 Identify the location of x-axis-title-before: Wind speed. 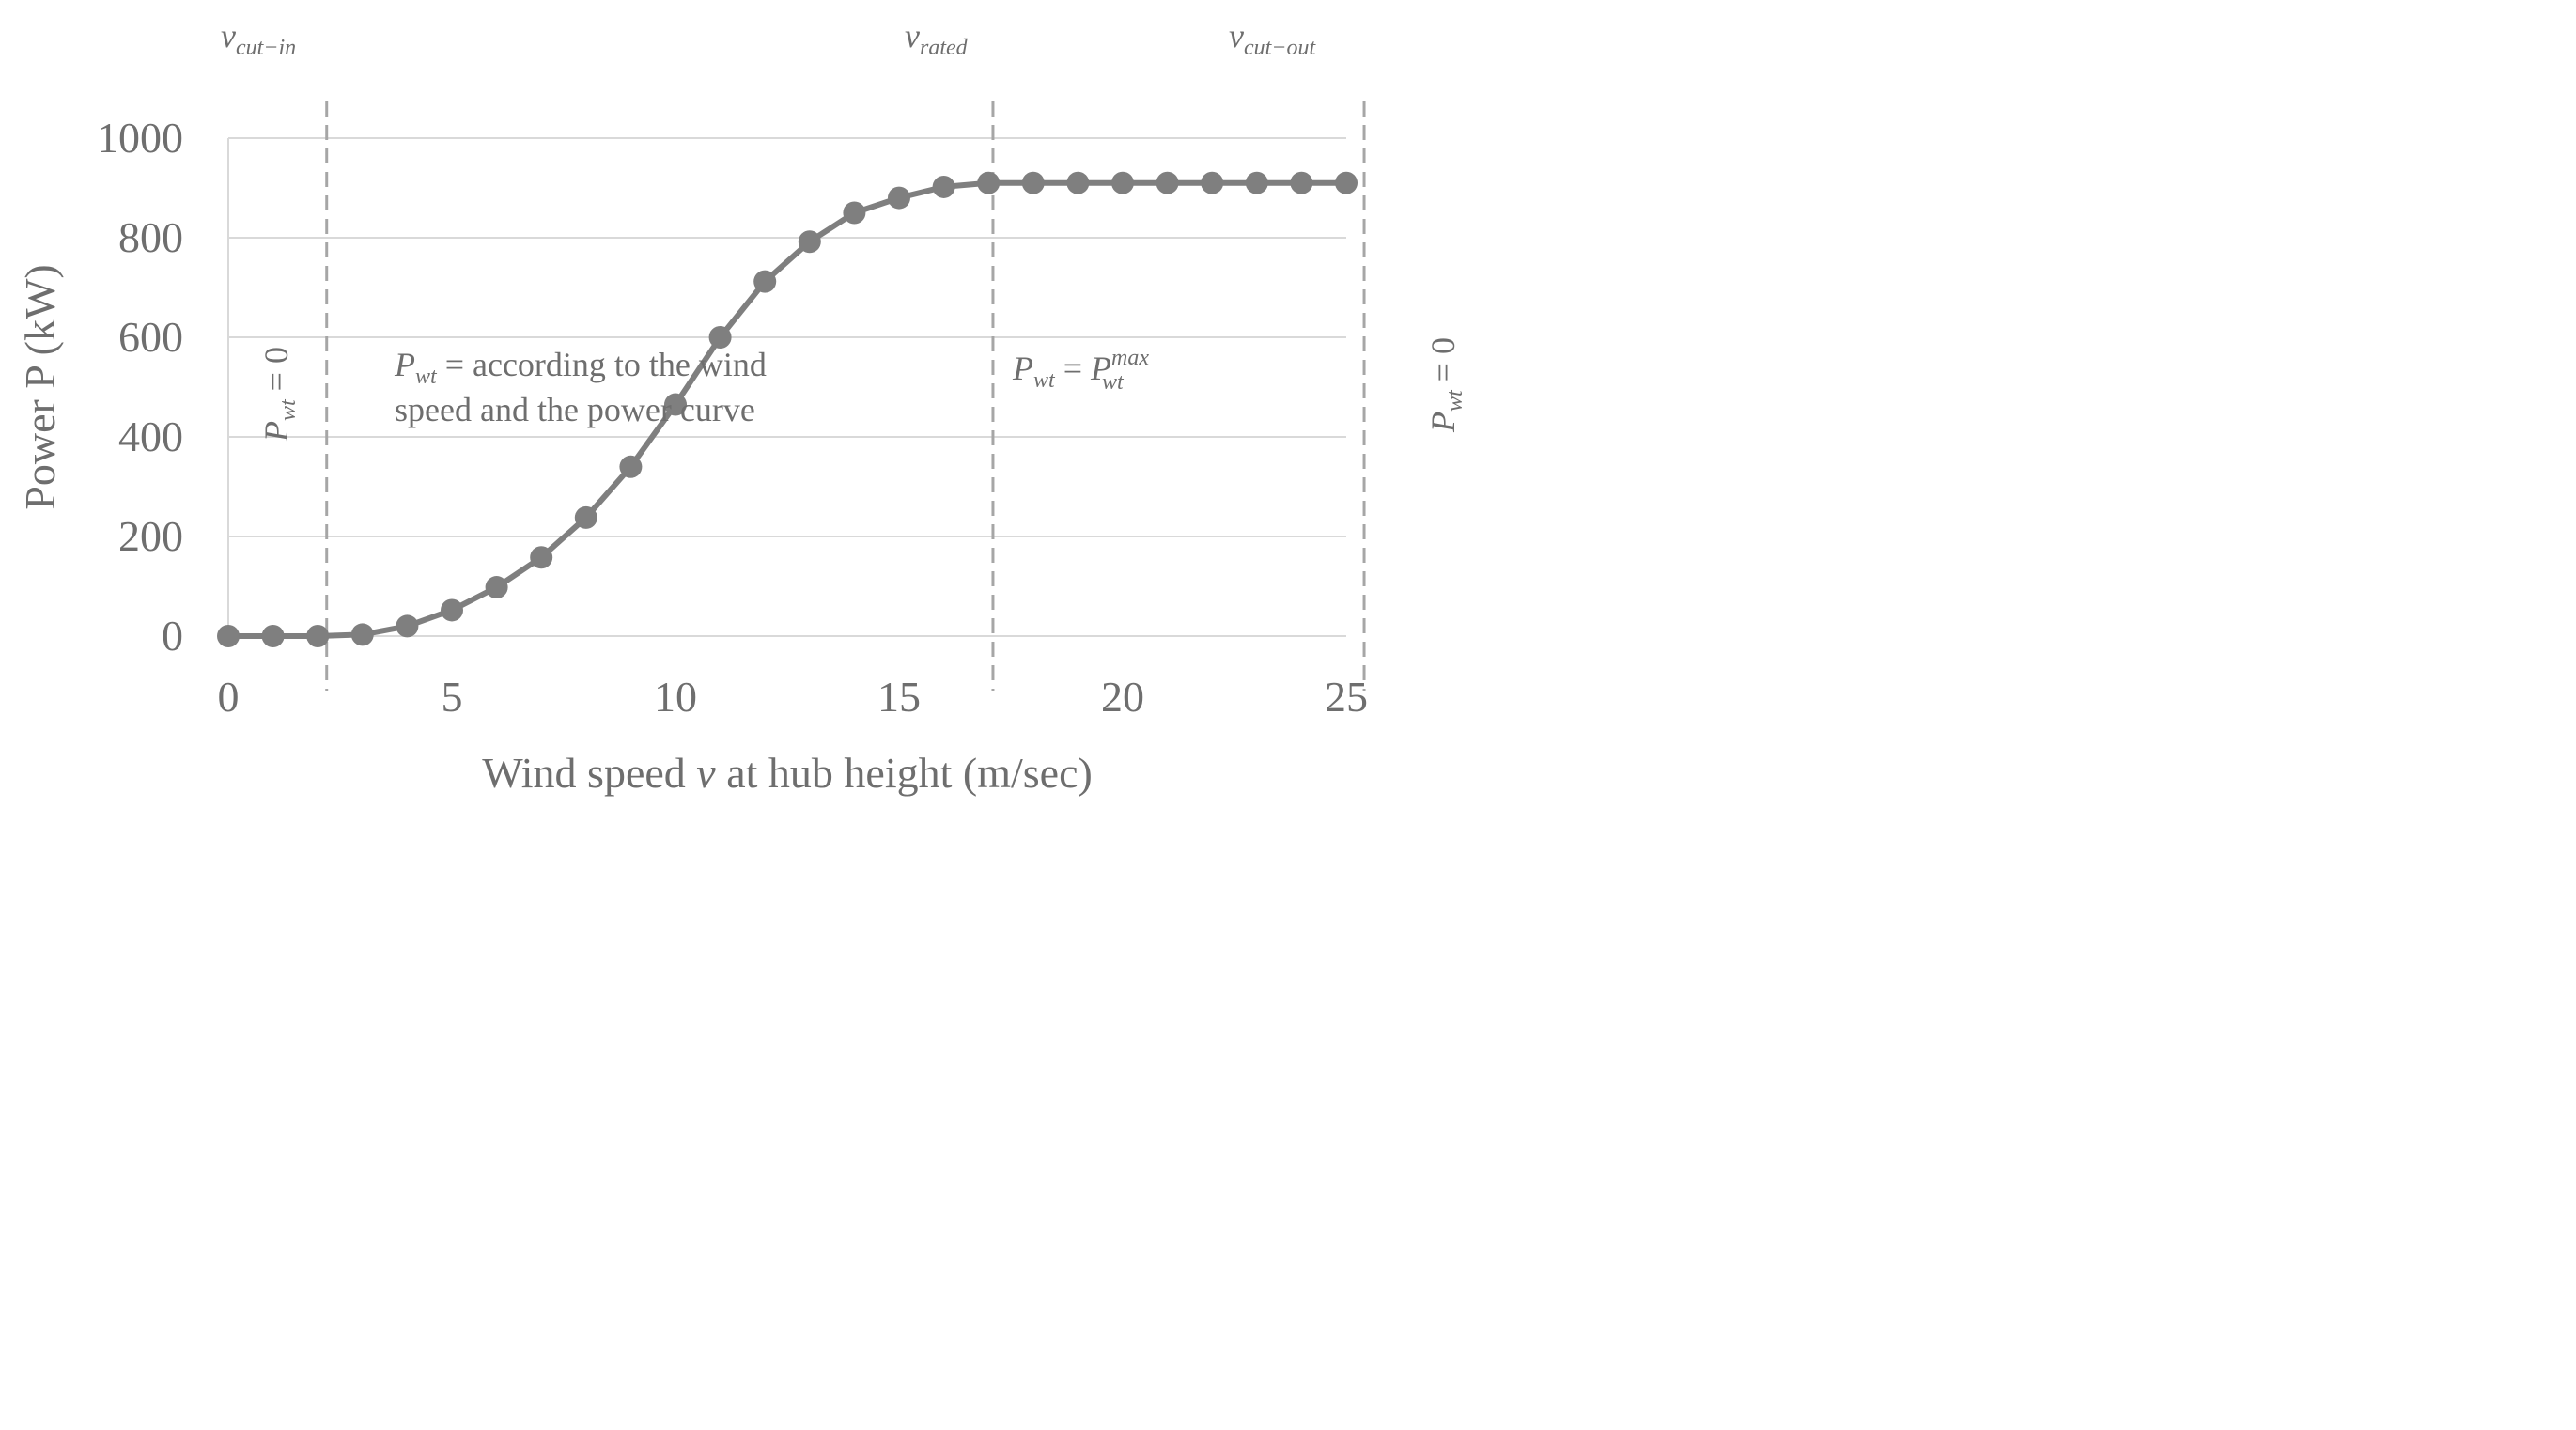
(589, 773).